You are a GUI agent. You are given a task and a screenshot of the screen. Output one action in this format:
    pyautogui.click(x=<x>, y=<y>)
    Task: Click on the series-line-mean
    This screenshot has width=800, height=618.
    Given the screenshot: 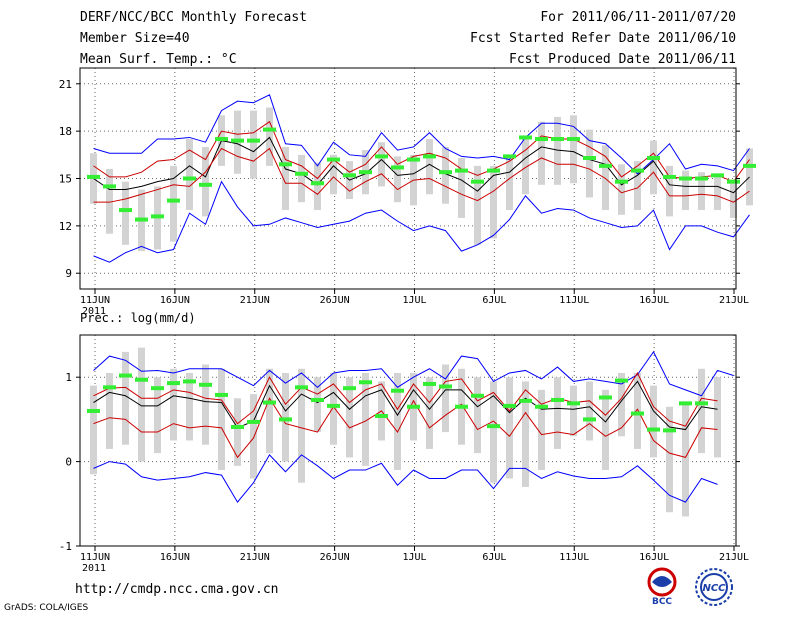 What is the action you would take?
    pyautogui.click(x=405, y=405)
    